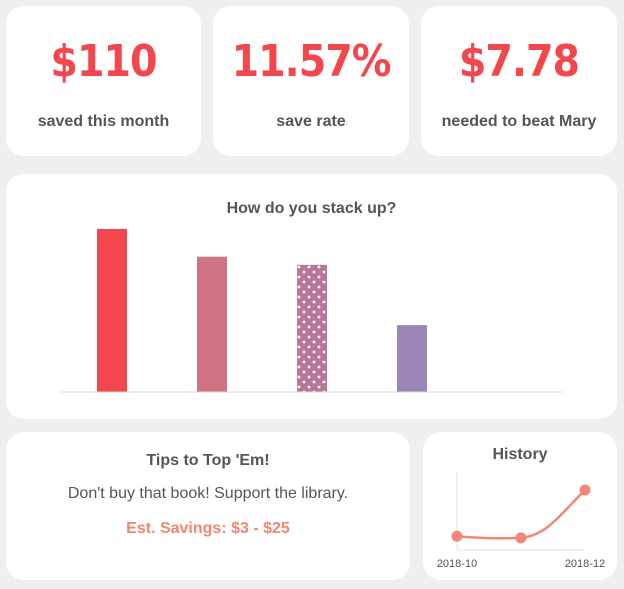 The width and height of the screenshot is (624, 589). I want to click on saved-label: saved this month, so click(103, 121).